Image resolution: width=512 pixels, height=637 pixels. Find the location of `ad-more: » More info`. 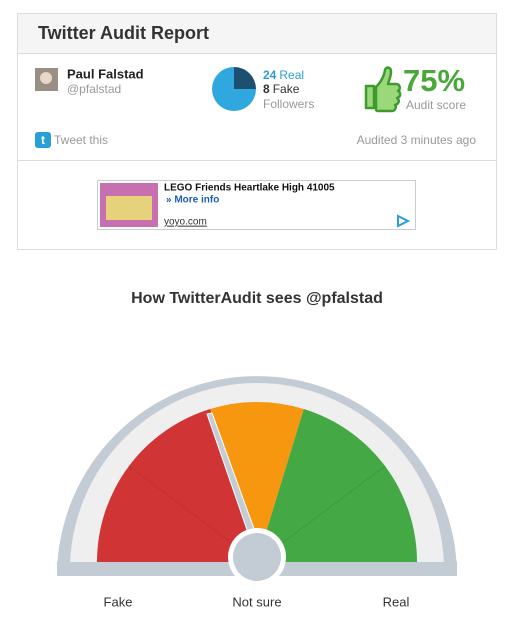

ad-more: » More info is located at coordinates (192, 200).